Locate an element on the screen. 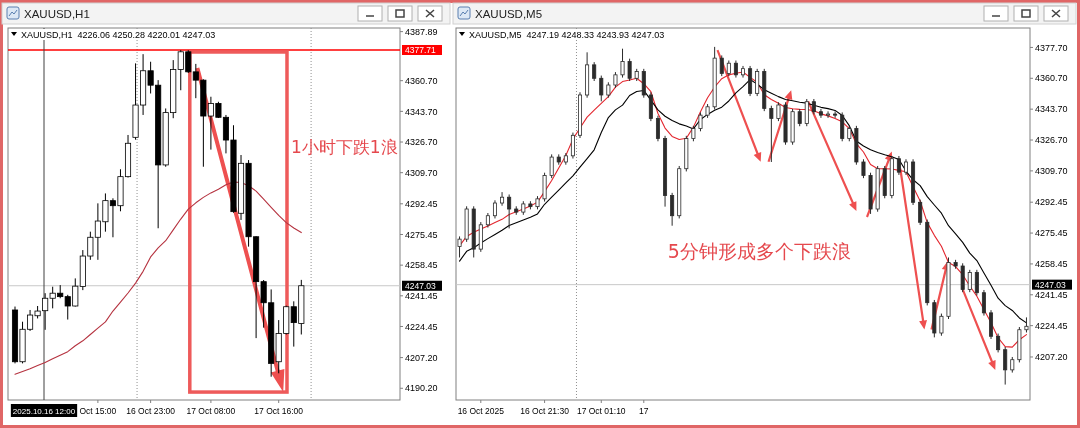 This screenshot has height=428, width=1080. x-tick-label: 16 Oct 21:30 is located at coordinates (545, 411).